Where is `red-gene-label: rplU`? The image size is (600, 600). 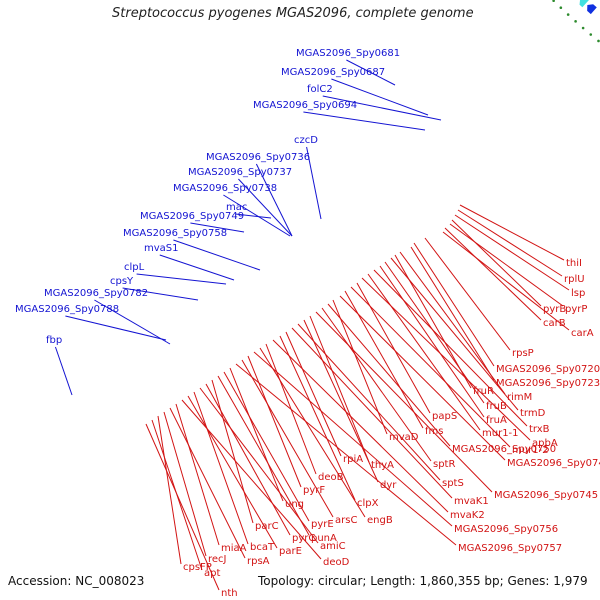 red-gene-label: rplU is located at coordinates (574, 279).